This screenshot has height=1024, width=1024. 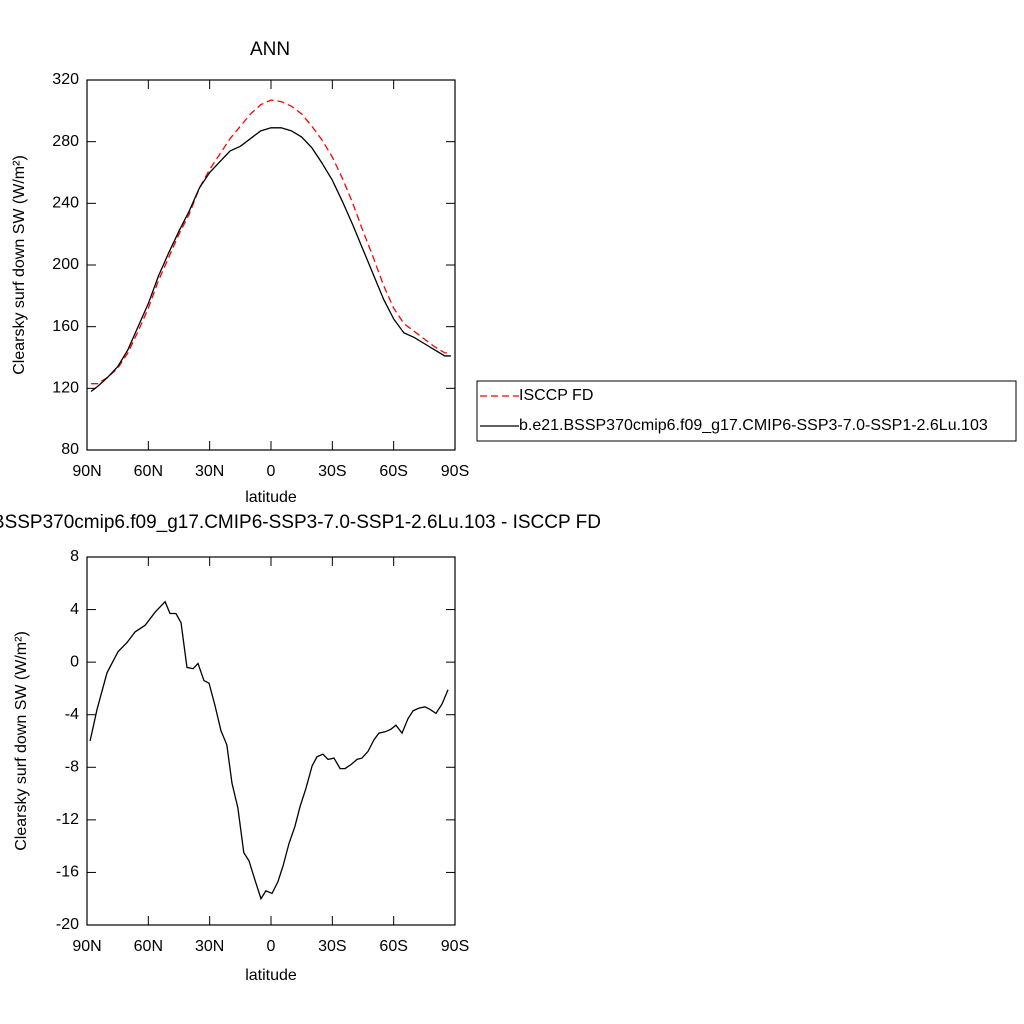 I want to click on chart-title: ANN, so click(x=270, y=49).